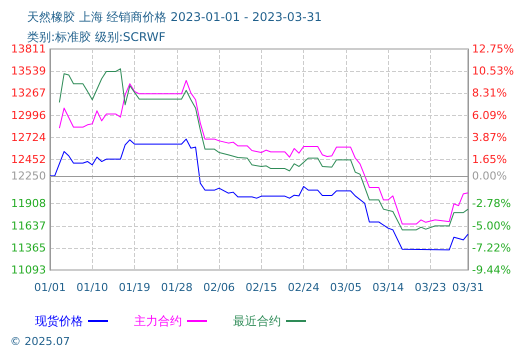 This screenshot has width=520, height=350. I want to click on legend-label: 最近合约, so click(257, 321).